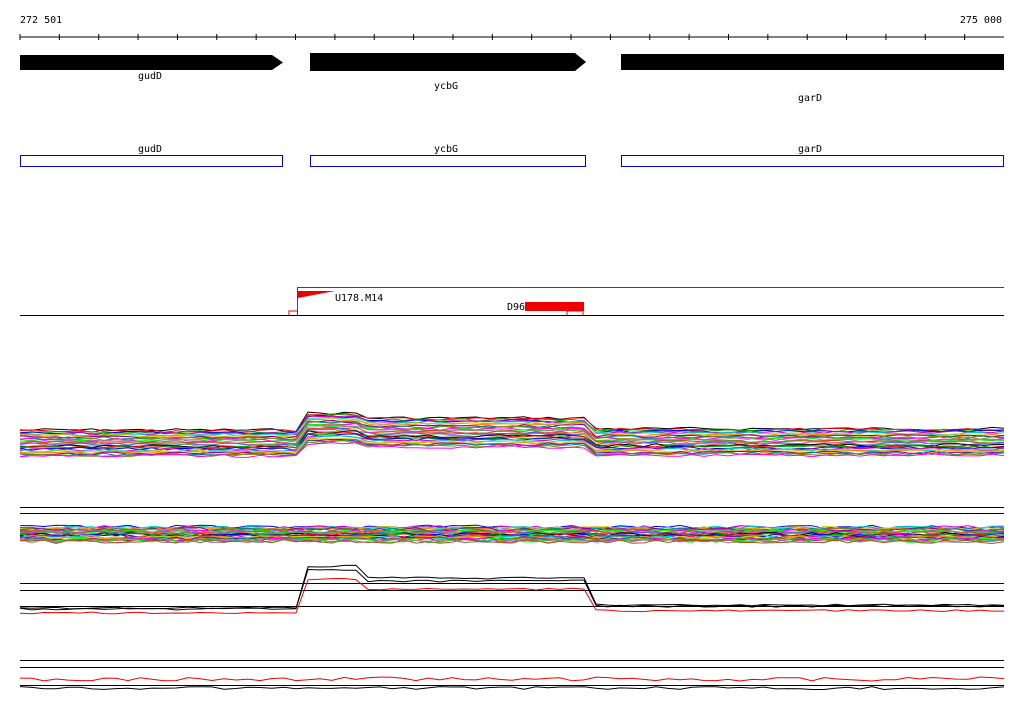 Image resolution: width=1024 pixels, height=714 pixels. Describe the element at coordinates (316, 294) in the screenshot. I see `feature-marker` at that location.